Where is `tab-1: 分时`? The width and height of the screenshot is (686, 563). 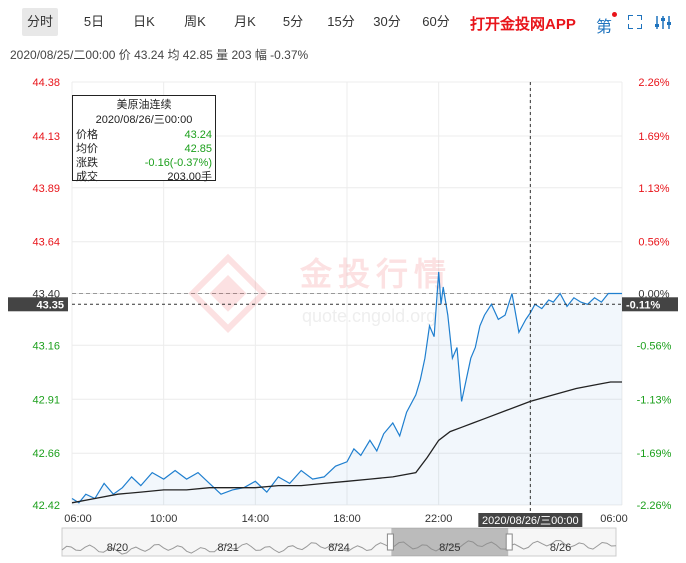 tab-1: 分时 is located at coordinates (40, 22).